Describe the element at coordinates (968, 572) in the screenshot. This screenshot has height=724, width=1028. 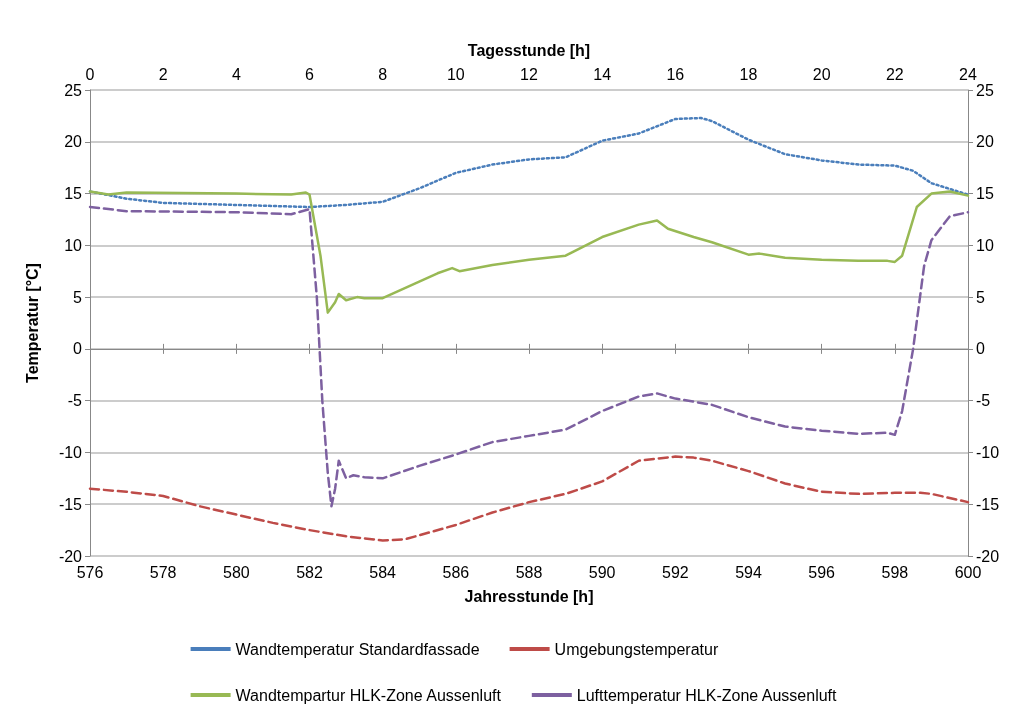
I see `x-tick-label: 600` at that location.